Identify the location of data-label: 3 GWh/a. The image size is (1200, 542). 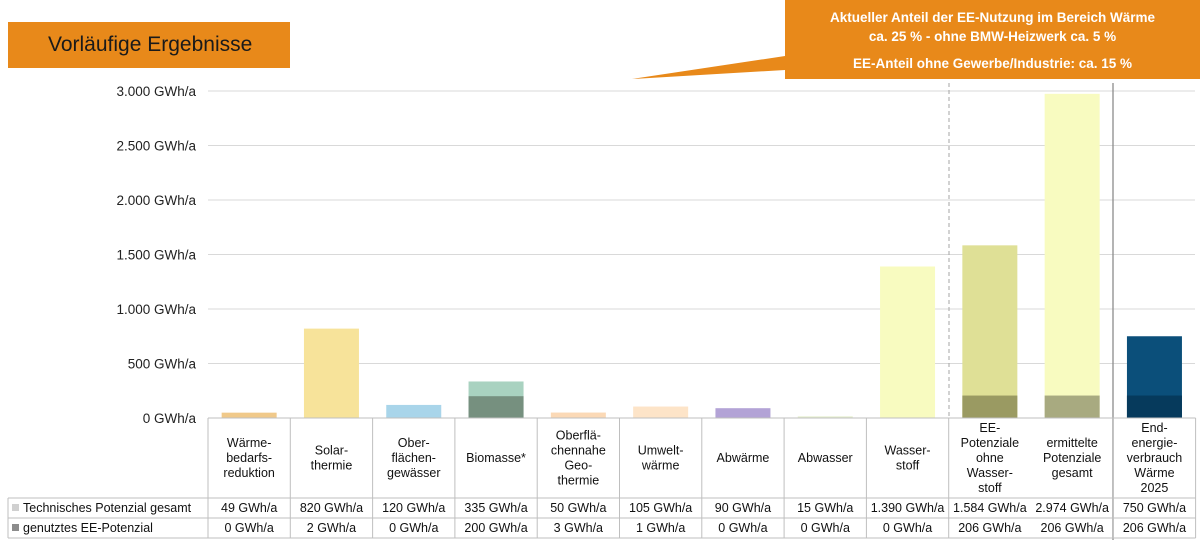
(578, 528).